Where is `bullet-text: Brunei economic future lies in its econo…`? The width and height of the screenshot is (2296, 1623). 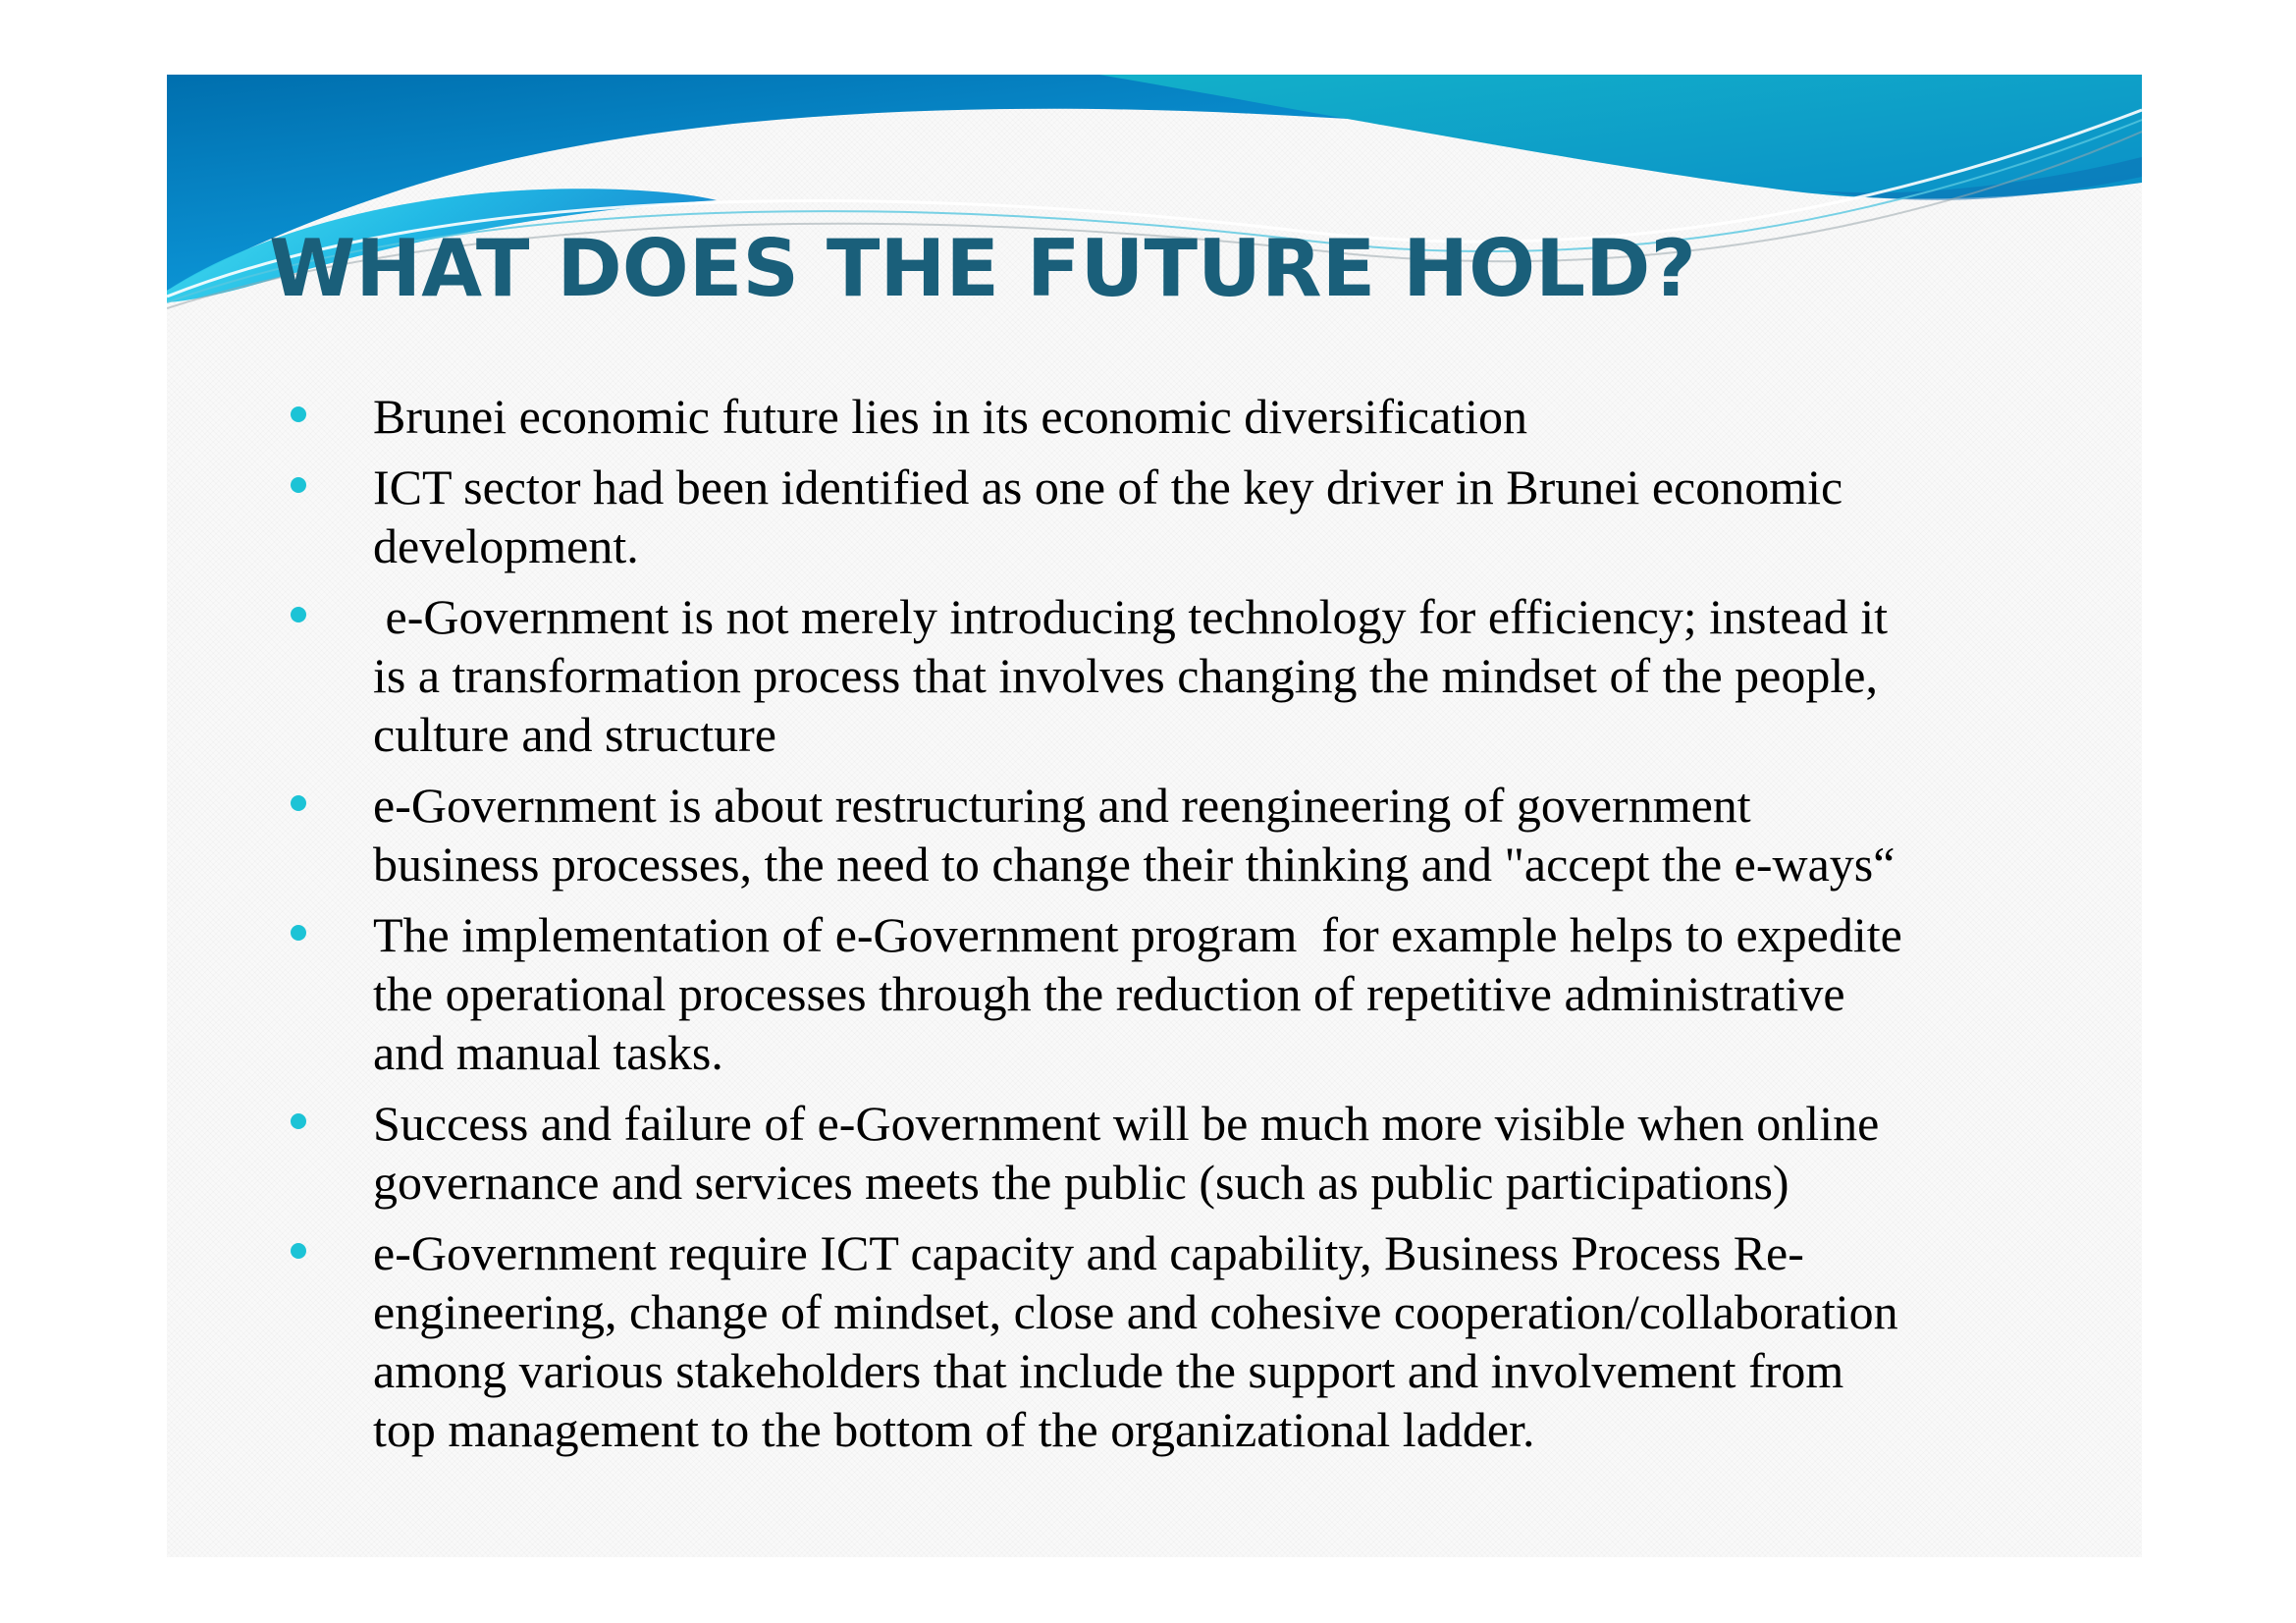
bullet-text: Brunei economic future lies in its econo… is located at coordinates (950, 417).